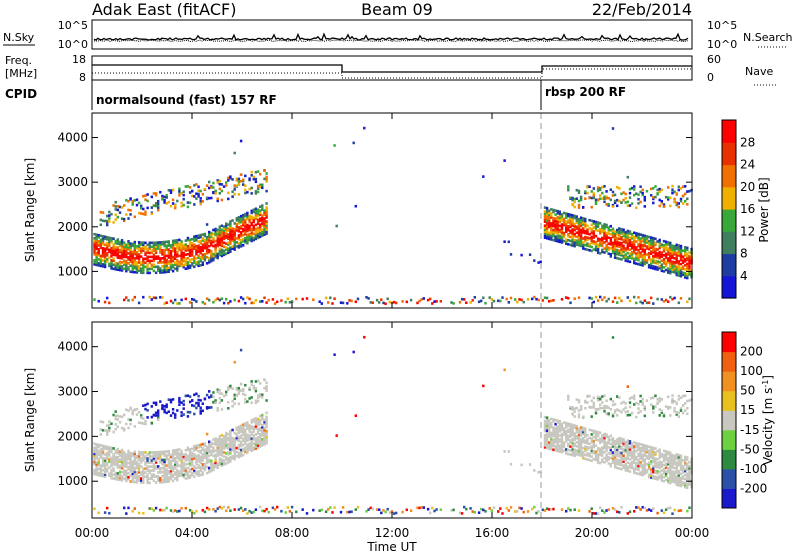  I want to click on velocity-y-tick-label: 3000, so click(72, 392).